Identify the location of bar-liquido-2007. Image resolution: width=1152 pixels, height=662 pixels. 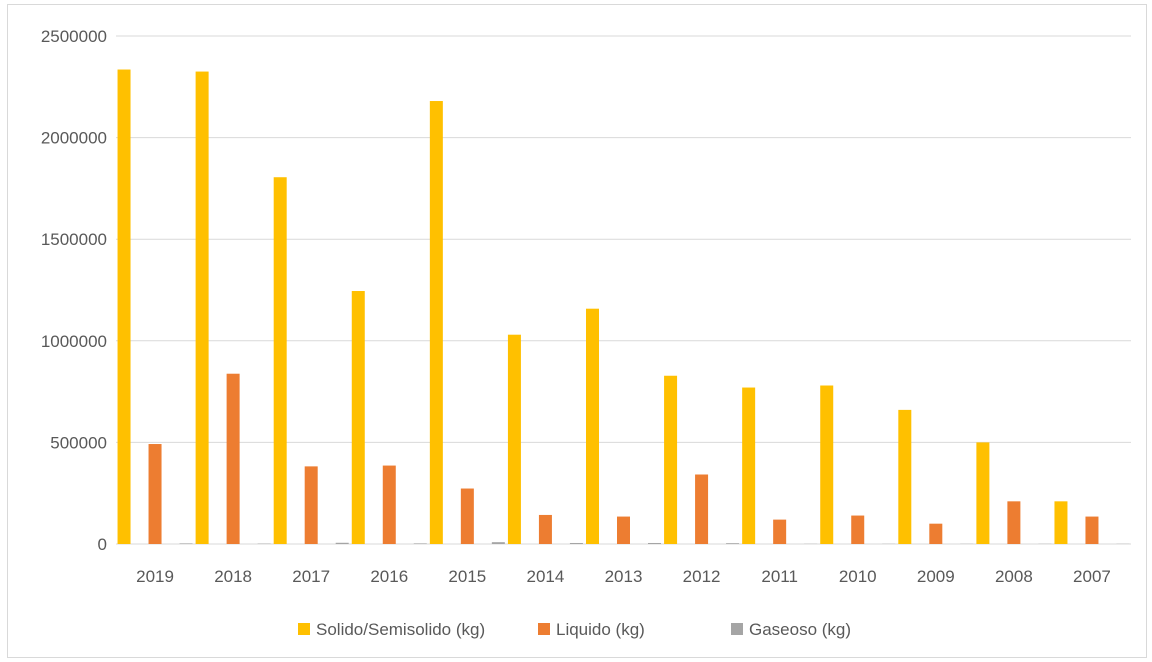
(1092, 530).